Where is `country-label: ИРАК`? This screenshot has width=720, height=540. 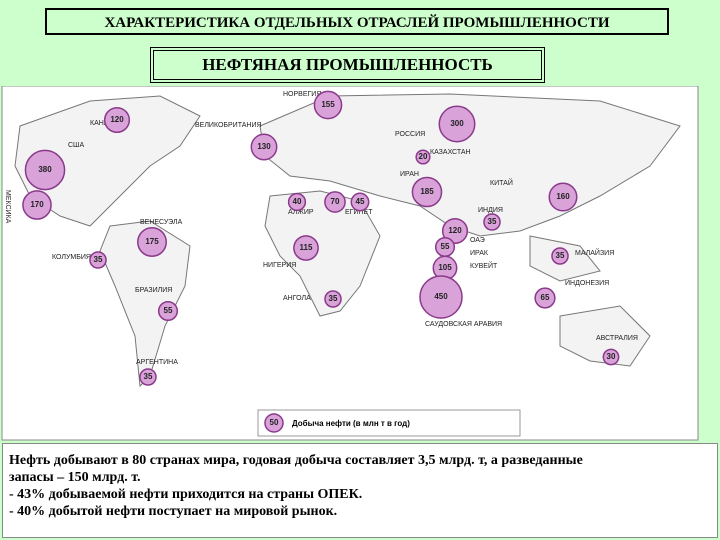
country-label: ИРАК is located at coordinates (479, 253).